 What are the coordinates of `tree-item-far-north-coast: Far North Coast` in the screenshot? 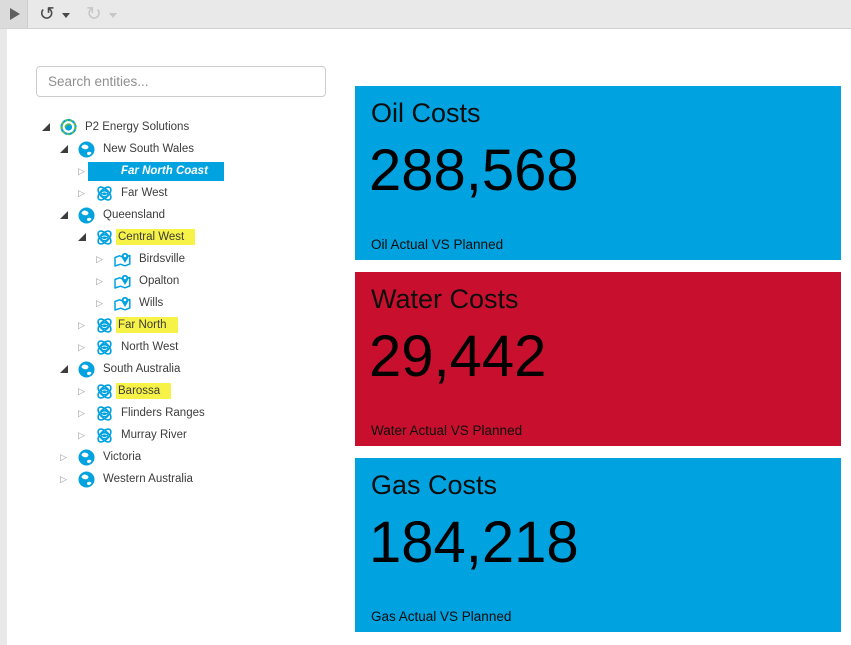 It's located at (133, 171).